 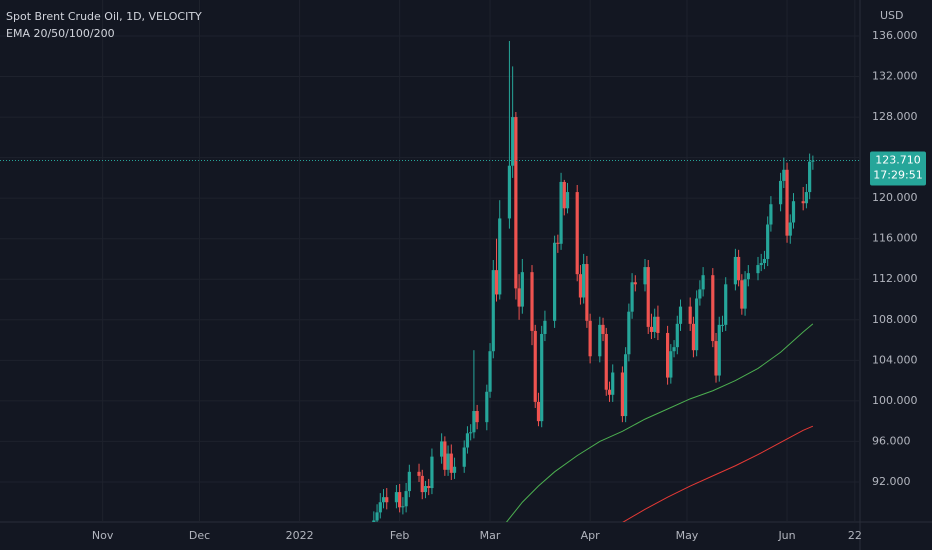 I want to click on indicator-label: EMA 20/50/100/200, so click(x=60, y=33).